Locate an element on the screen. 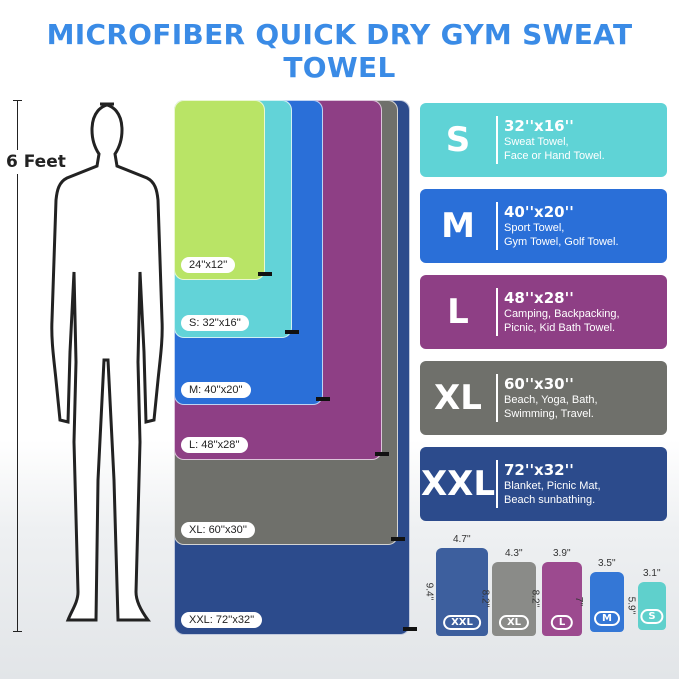 The image size is (679, 679). size-badge: M is located at coordinates (607, 618).